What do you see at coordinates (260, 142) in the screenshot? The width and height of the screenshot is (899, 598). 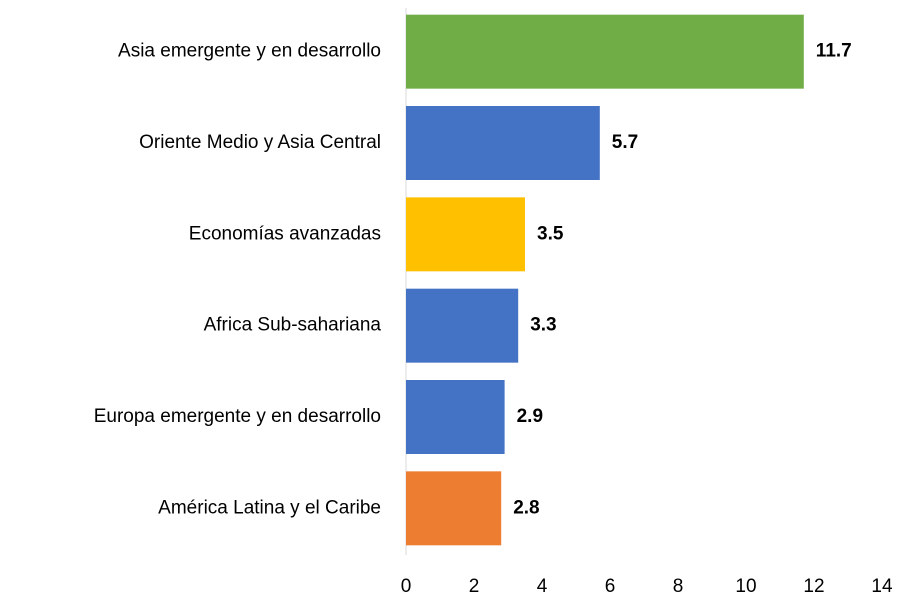 I see `y-tick-label: Oriente Medio y Asia Central` at bounding box center [260, 142].